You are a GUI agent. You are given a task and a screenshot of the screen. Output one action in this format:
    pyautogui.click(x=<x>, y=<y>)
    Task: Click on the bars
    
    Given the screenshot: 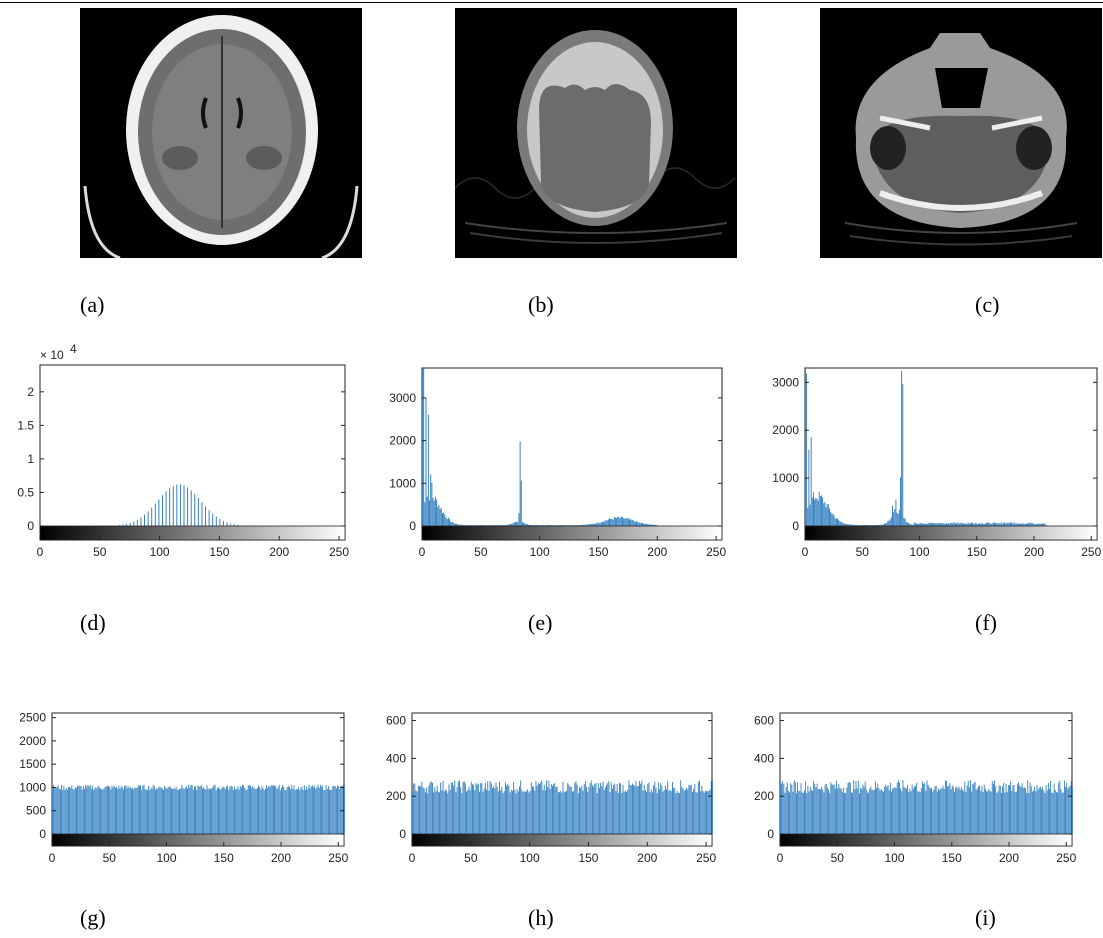 What is the action you would take?
    pyautogui.click(x=562, y=807)
    